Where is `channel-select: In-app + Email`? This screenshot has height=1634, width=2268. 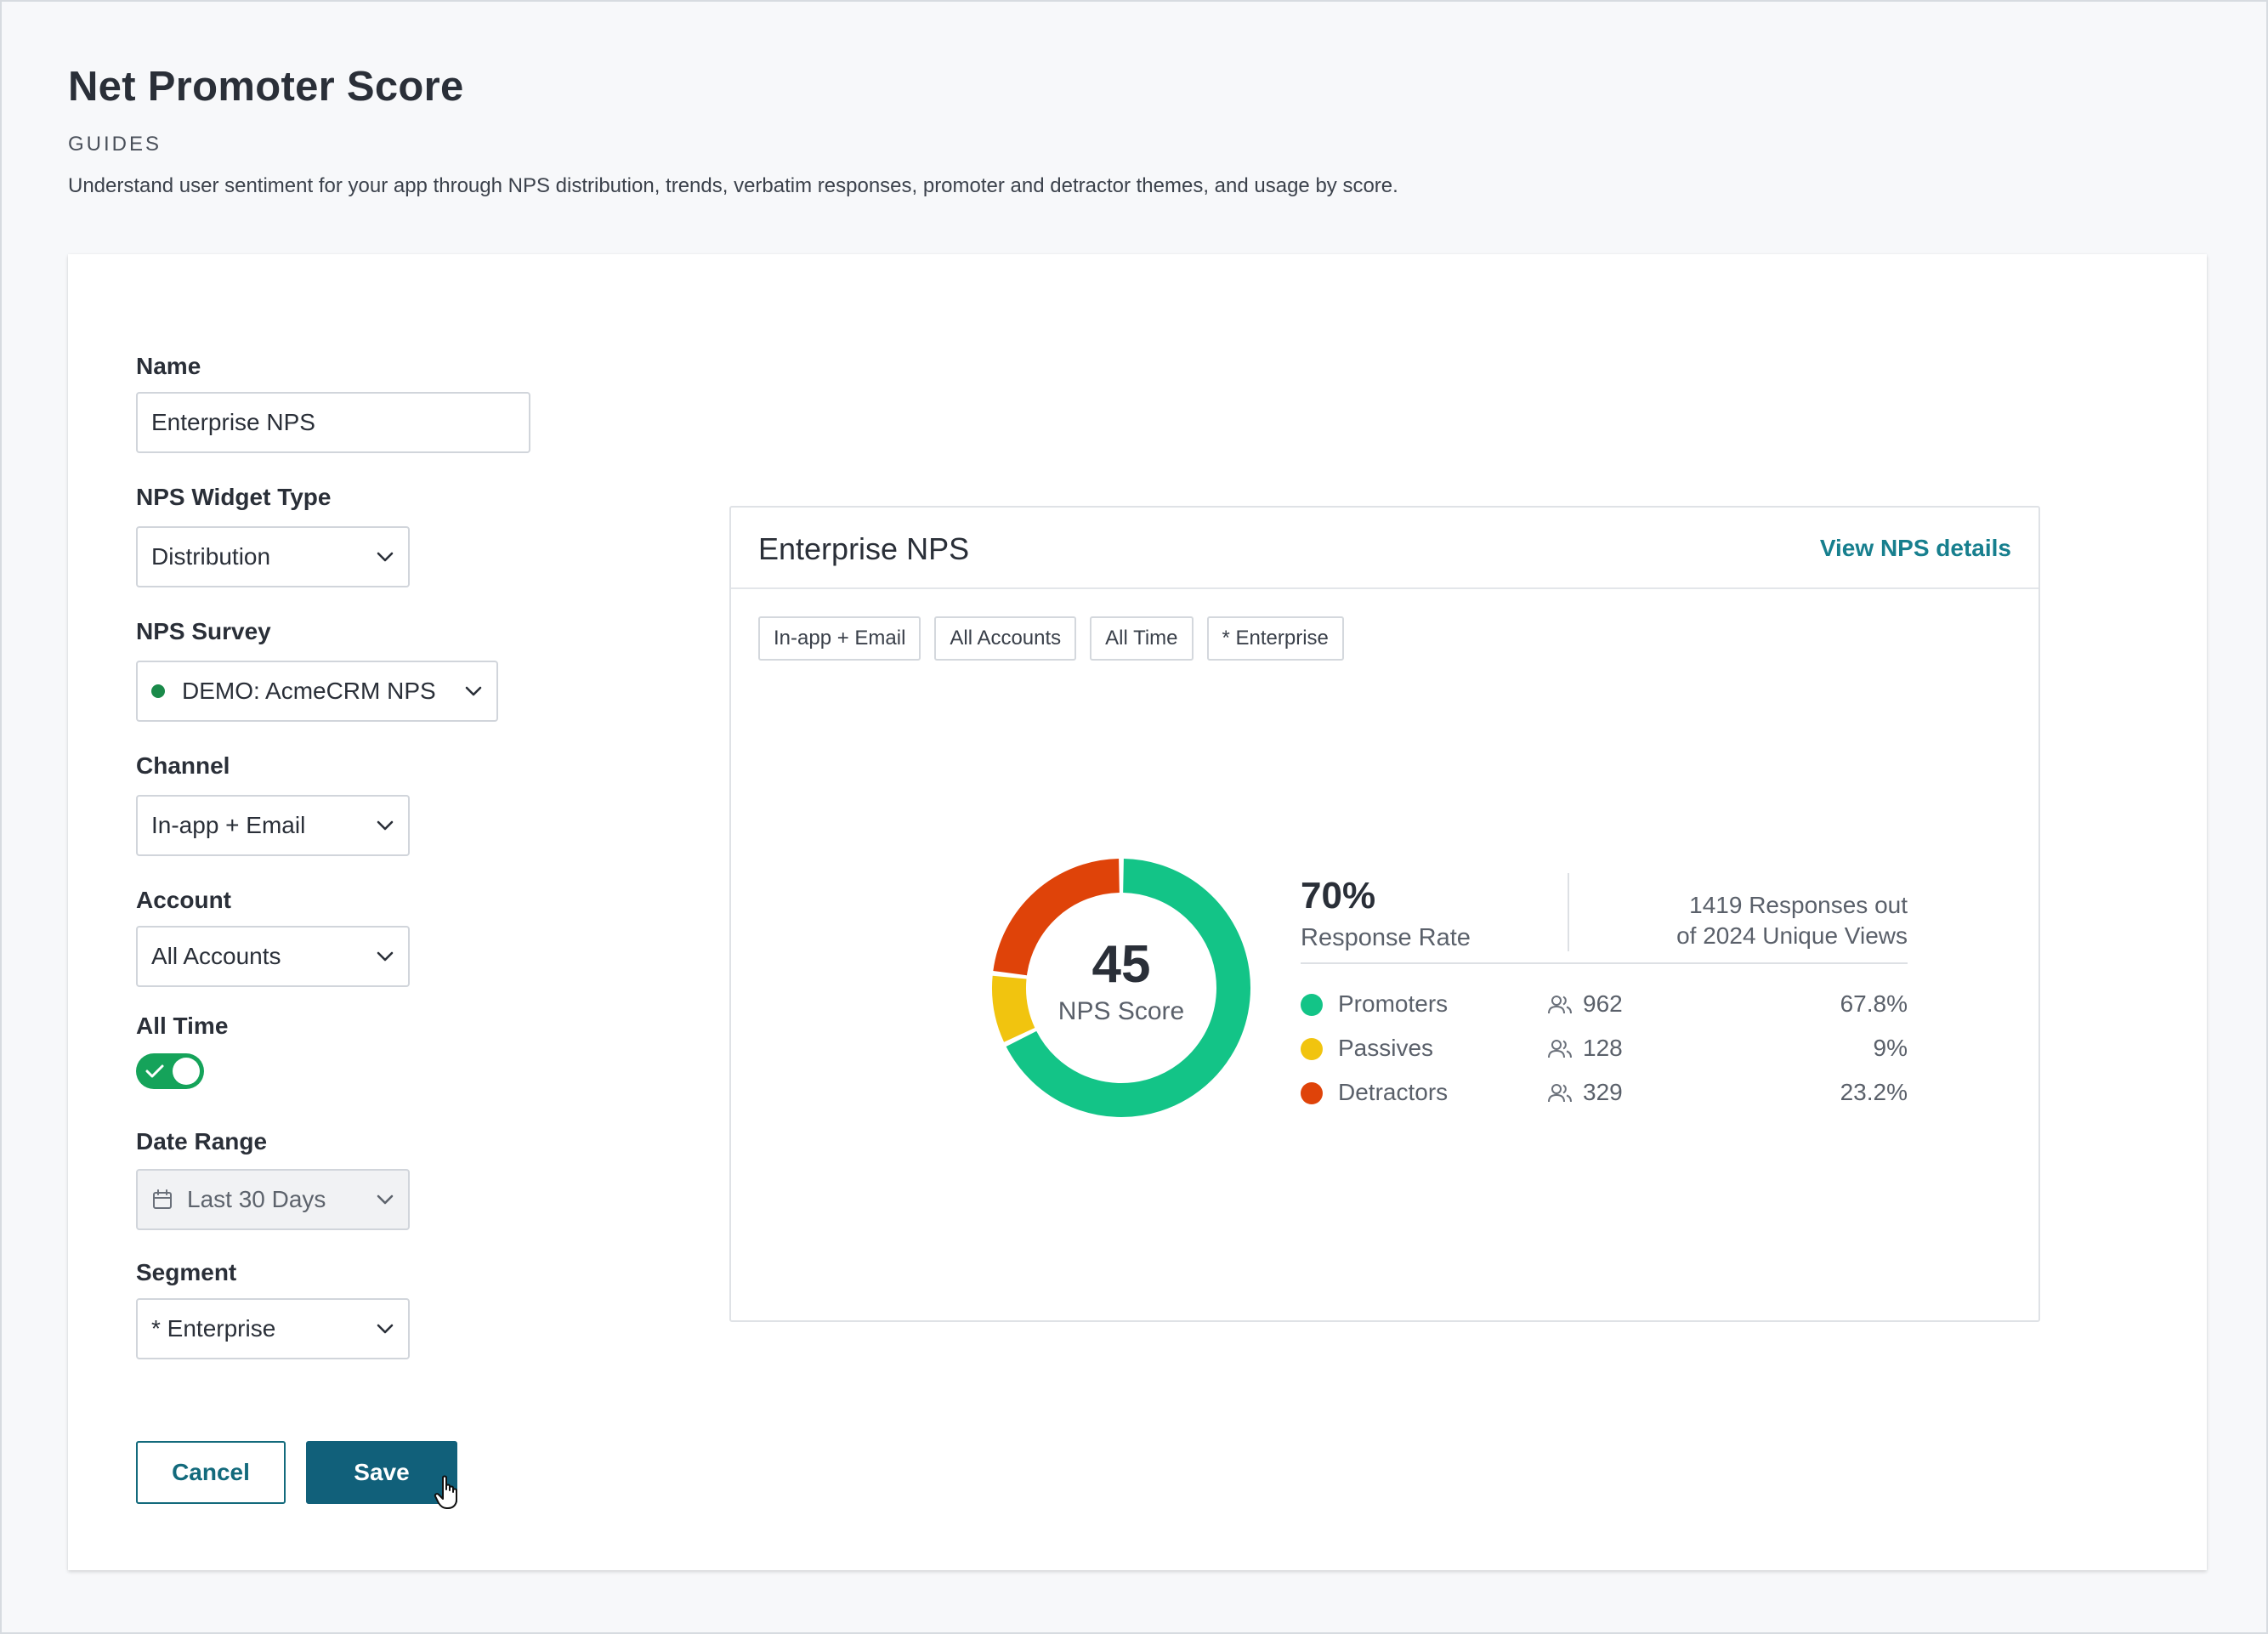
channel-select: In-app + Email is located at coordinates (273, 825).